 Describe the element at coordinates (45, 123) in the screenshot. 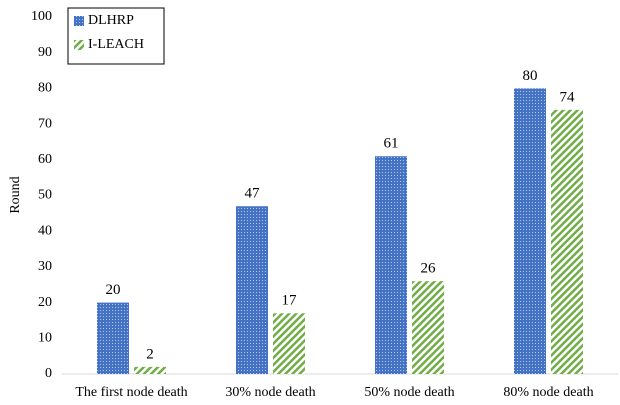

I see `y-tick-label: 70` at that location.